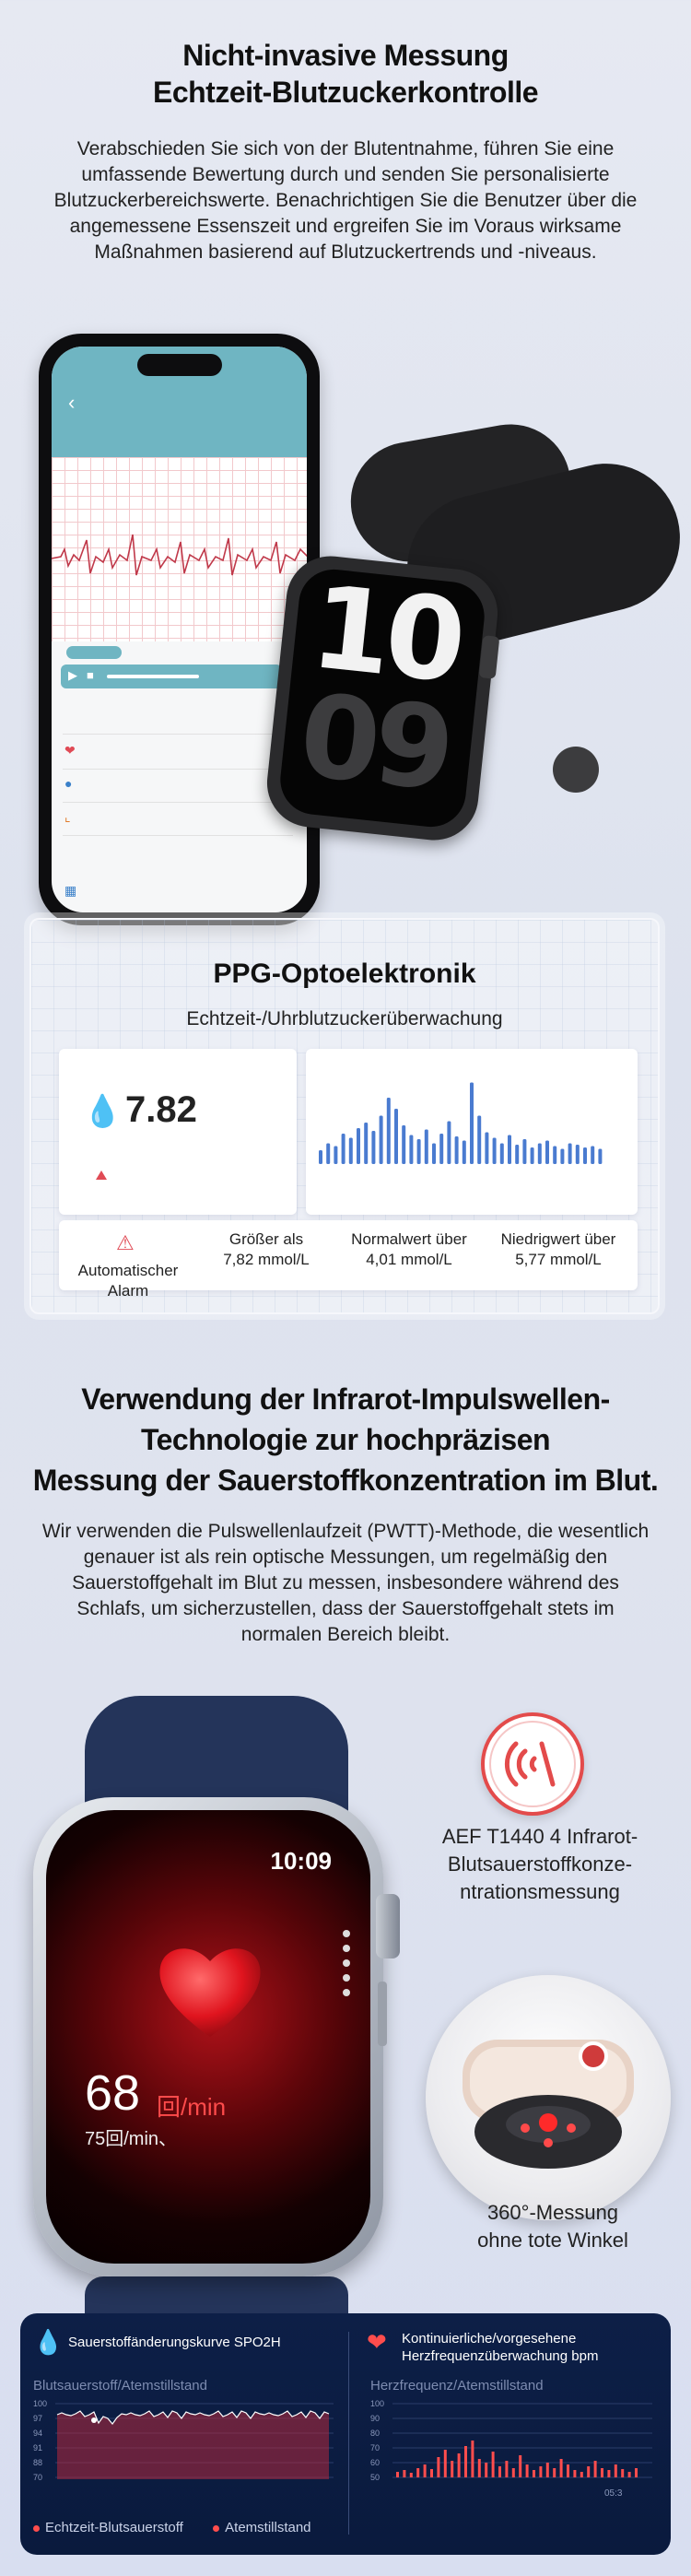 This screenshot has height=2576, width=691. I want to click on heart-rate-sub: 75回/min、, so click(131, 2139).